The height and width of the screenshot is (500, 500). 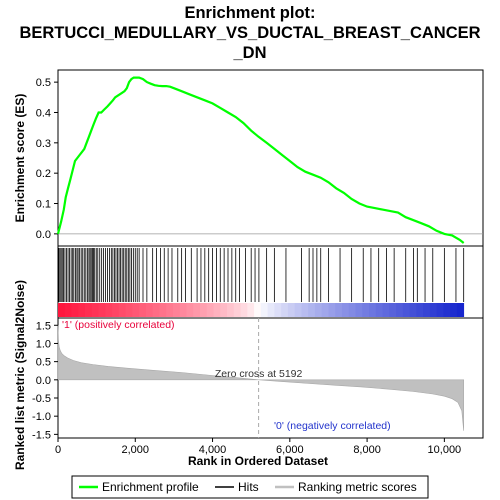 I want to click on es-y-tick-label: 0.4, so click(x=43, y=113).